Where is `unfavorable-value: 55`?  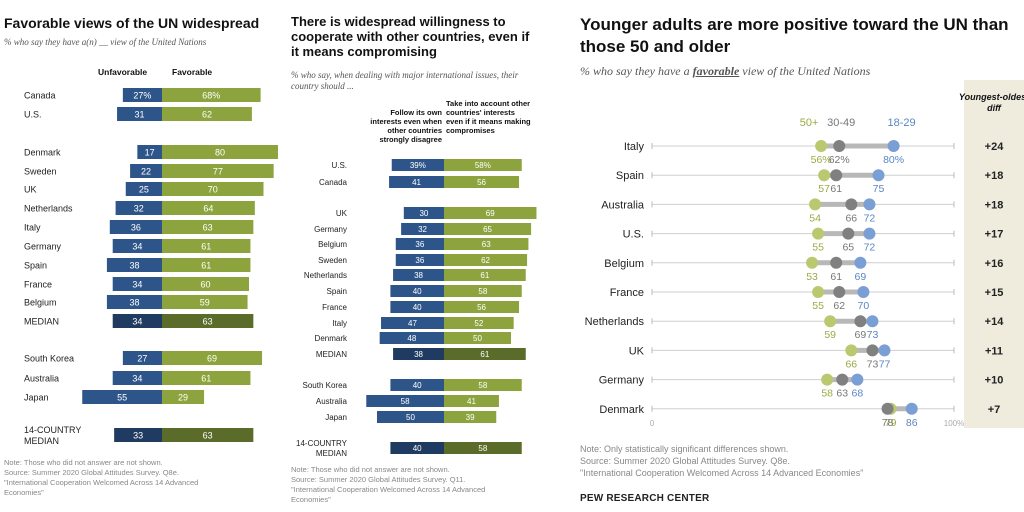 unfavorable-value: 55 is located at coordinates (122, 398).